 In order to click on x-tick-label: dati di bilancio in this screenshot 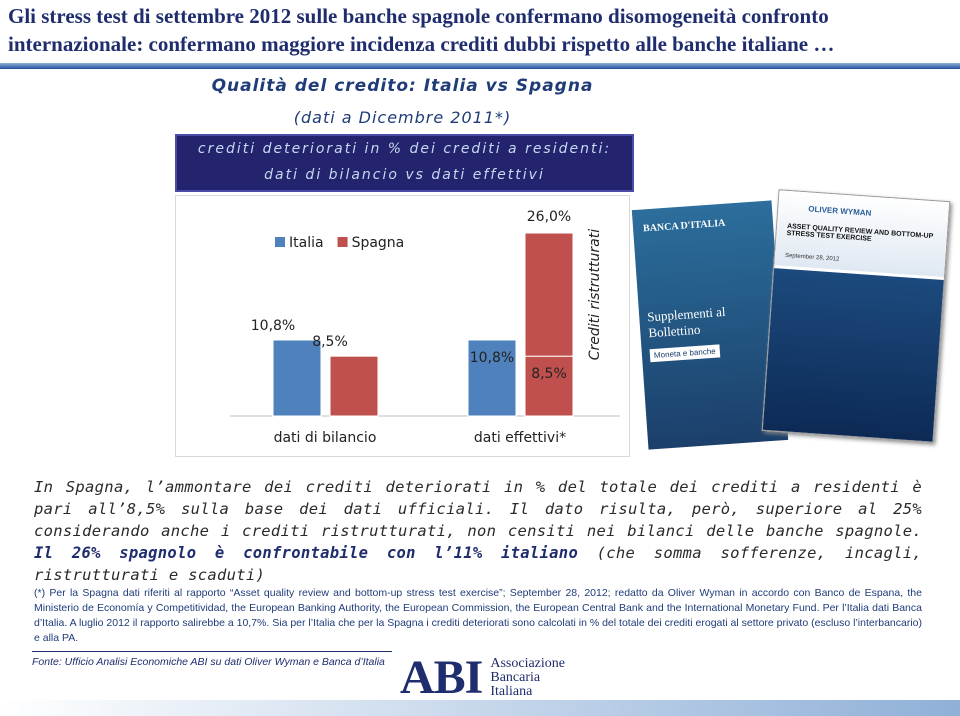, I will do `click(325, 438)`.